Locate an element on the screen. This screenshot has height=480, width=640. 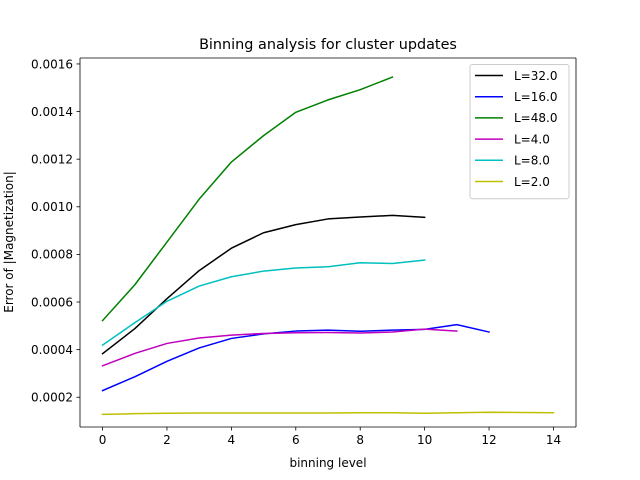
x-tick-label: 0 is located at coordinates (103, 440).